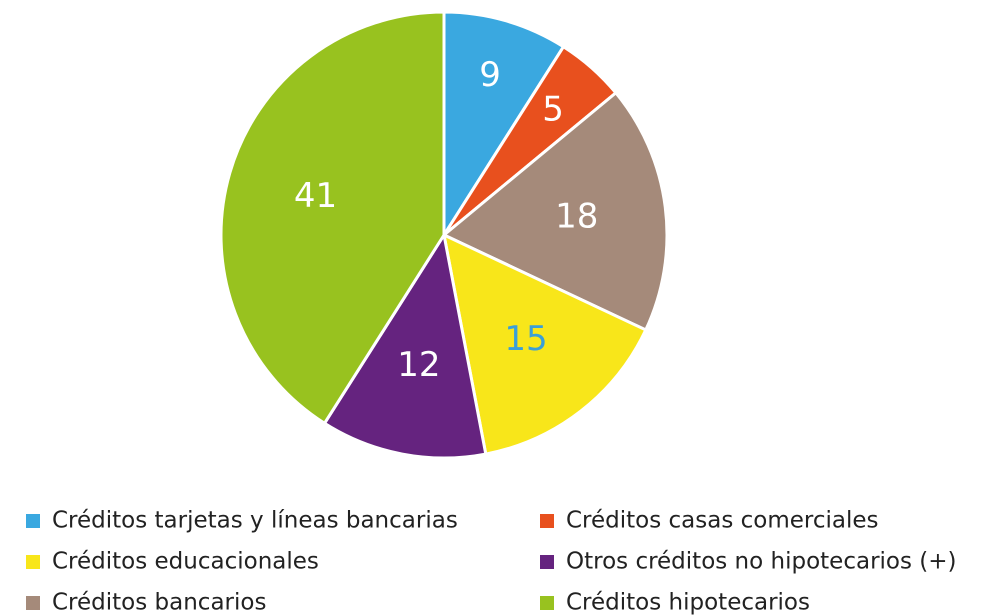  I want to click on legend-label: Otros créditos no hipotecarios (+), so click(761, 562).